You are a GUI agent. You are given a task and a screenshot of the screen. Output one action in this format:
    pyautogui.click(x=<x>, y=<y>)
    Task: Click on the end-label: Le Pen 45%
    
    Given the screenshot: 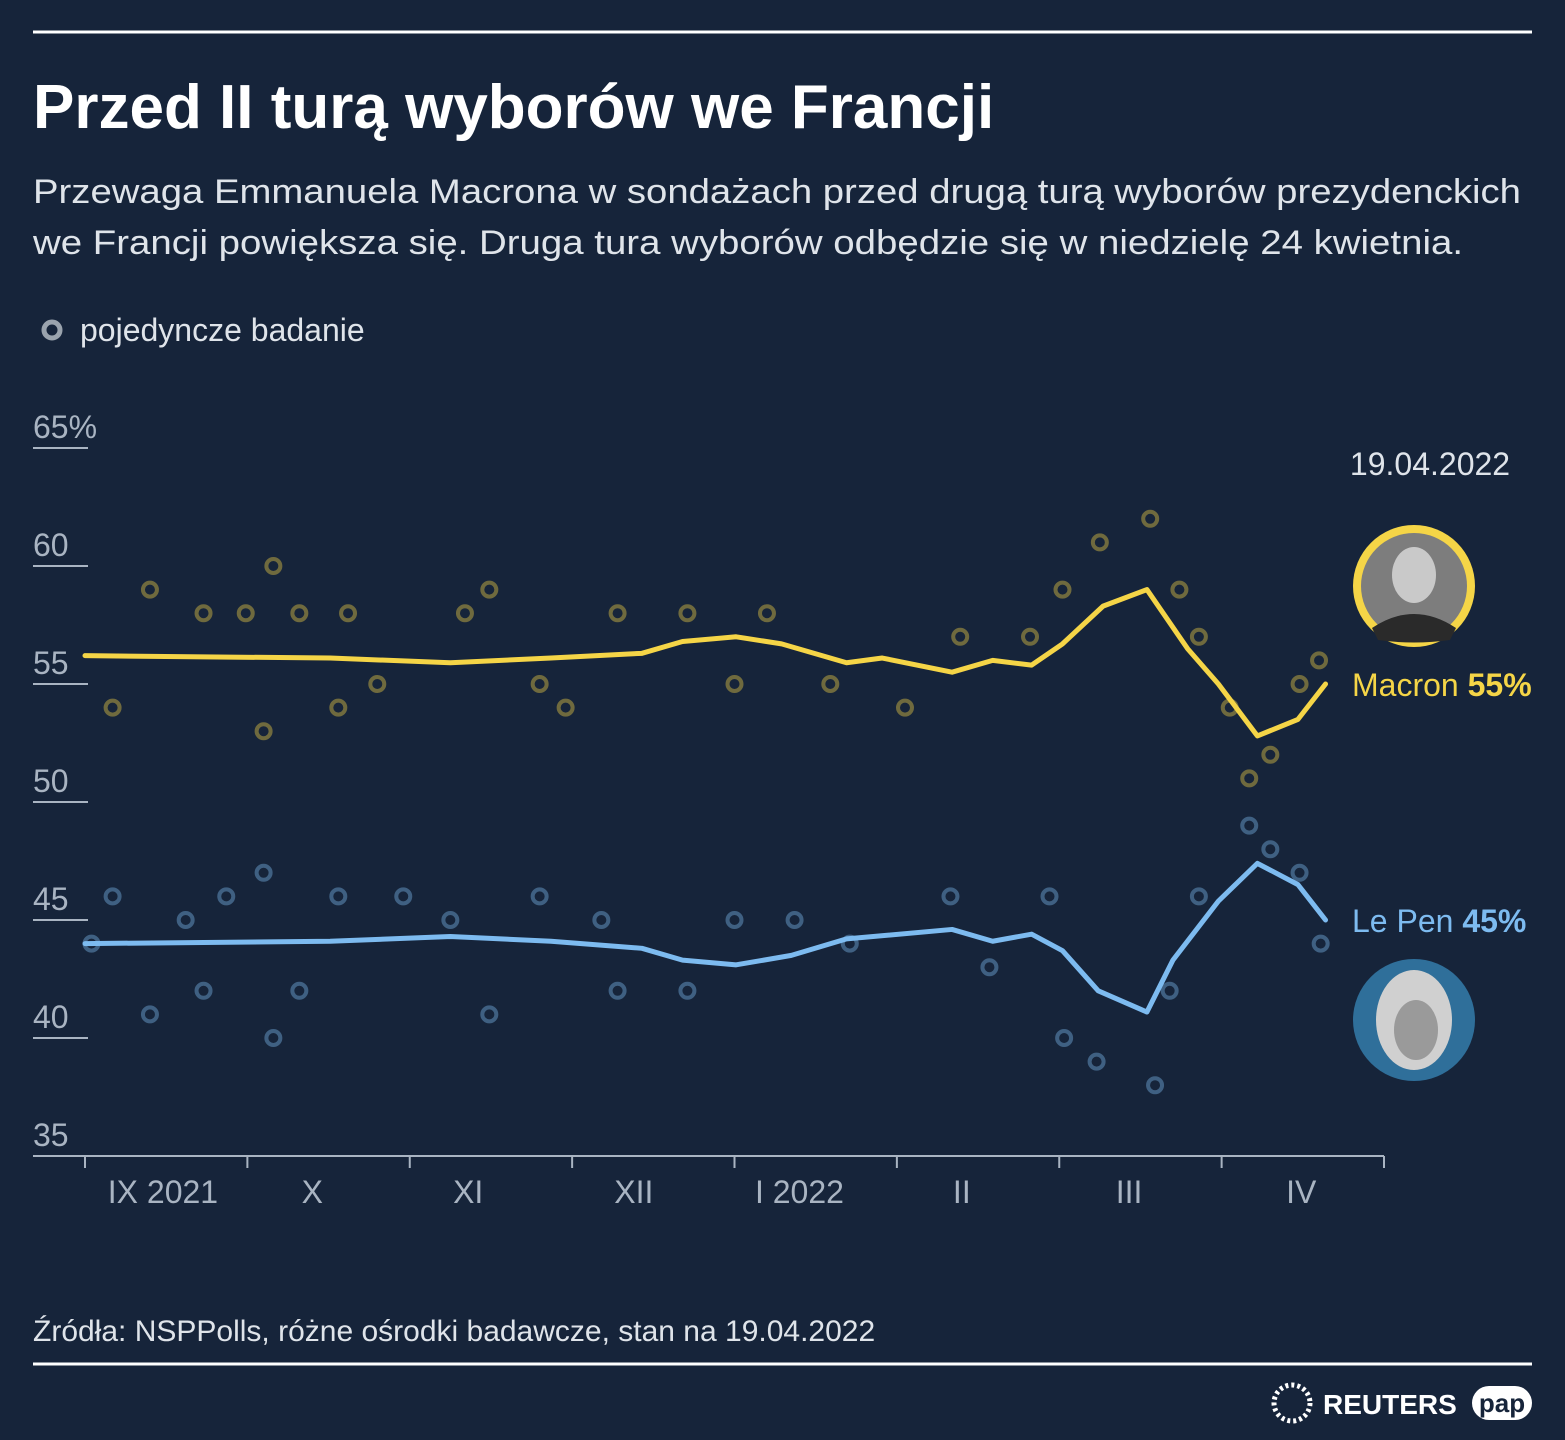 What is the action you would take?
    pyautogui.click(x=1439, y=921)
    